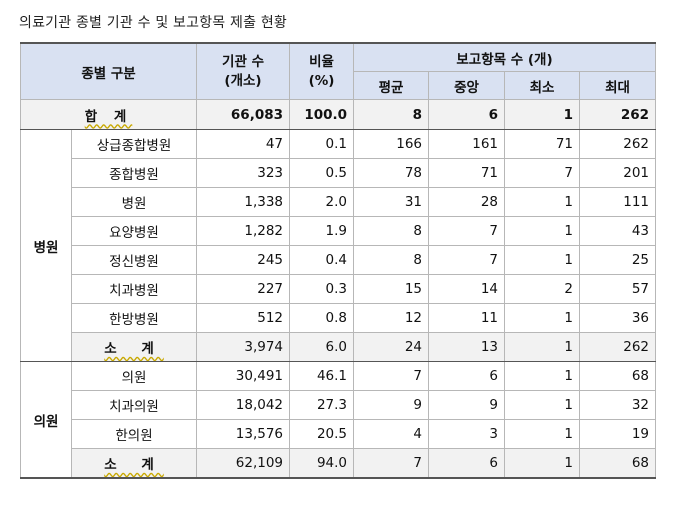  Describe the element at coordinates (243, 347) in the screenshot. I see `subtotal-count: 3,974` at that location.